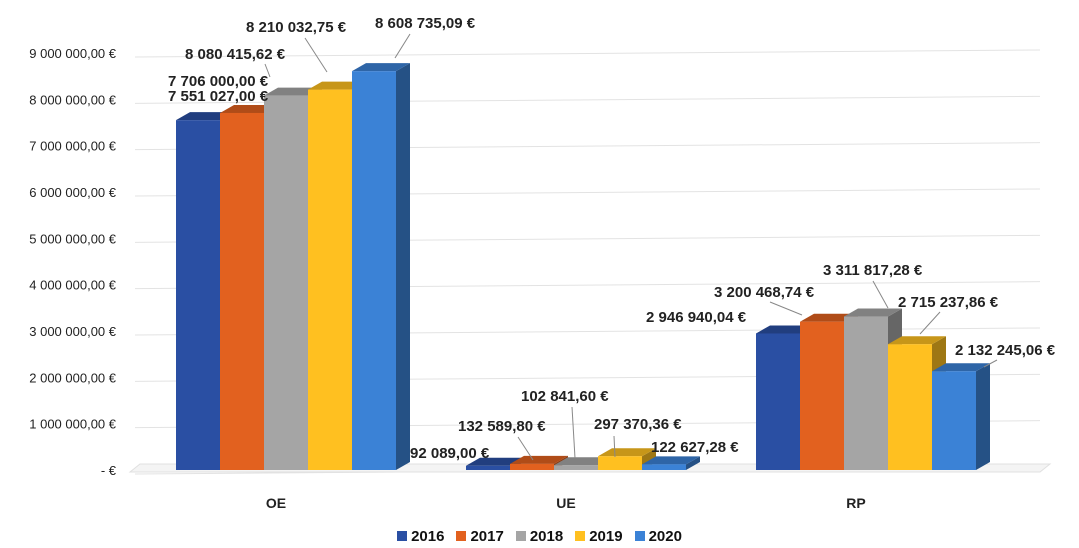 This screenshot has width=1079, height=548. I want to click on x-category-label: OE, so click(276, 503).